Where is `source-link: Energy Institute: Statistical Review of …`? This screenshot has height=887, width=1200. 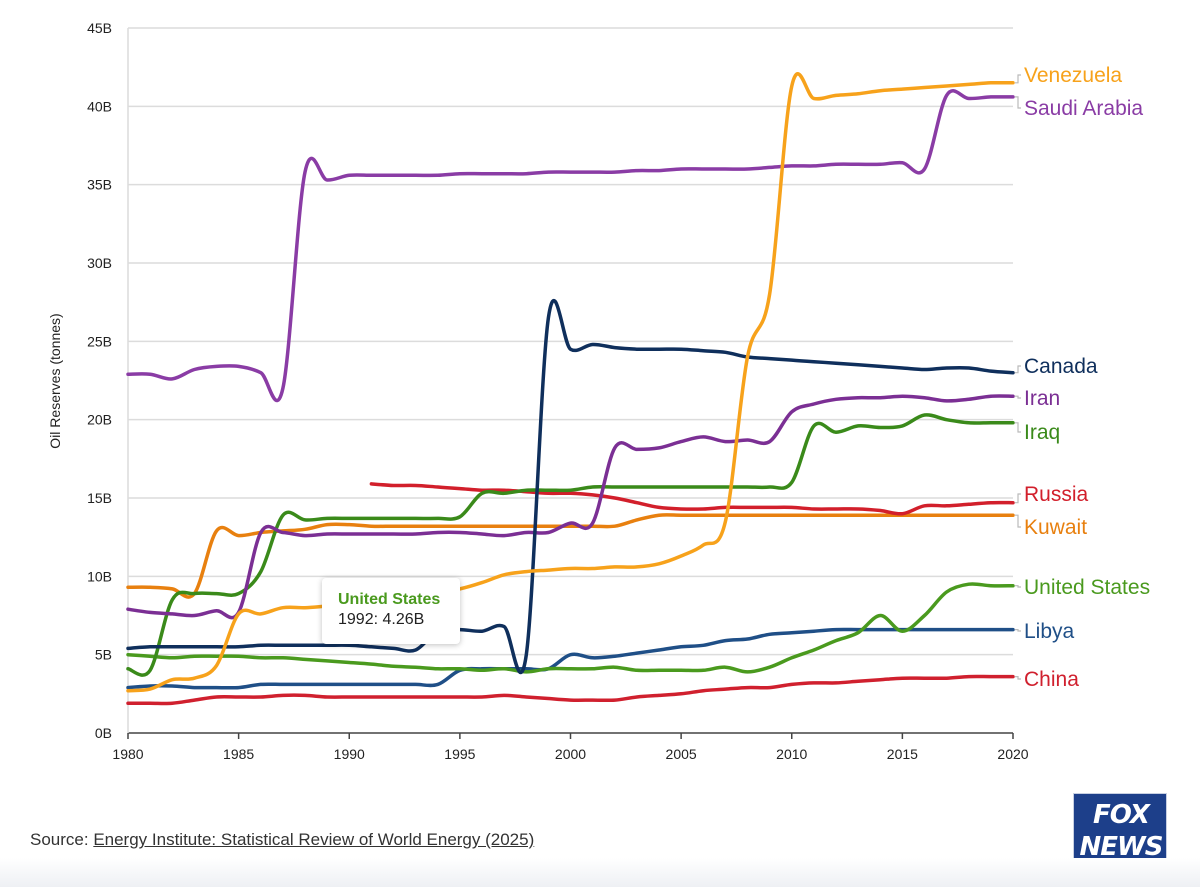 source-link: Energy Institute: Statistical Review of … is located at coordinates (314, 839).